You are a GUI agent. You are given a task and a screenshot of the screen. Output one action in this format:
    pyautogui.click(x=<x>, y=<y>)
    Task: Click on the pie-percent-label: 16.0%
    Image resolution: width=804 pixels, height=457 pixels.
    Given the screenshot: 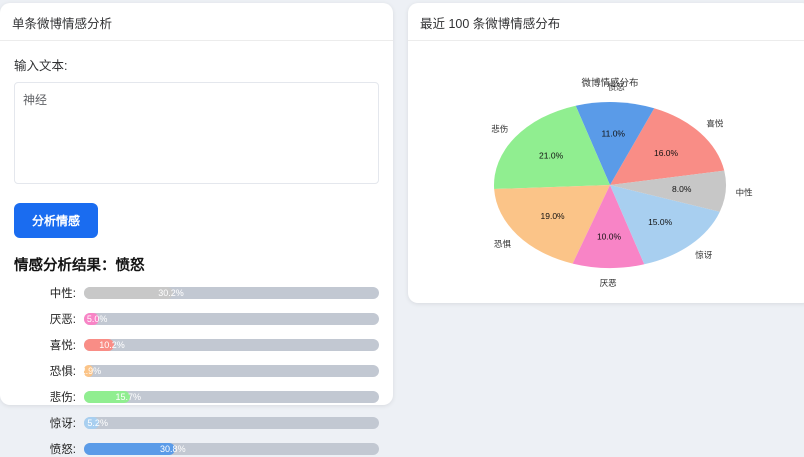 What is the action you would take?
    pyautogui.click(x=666, y=153)
    